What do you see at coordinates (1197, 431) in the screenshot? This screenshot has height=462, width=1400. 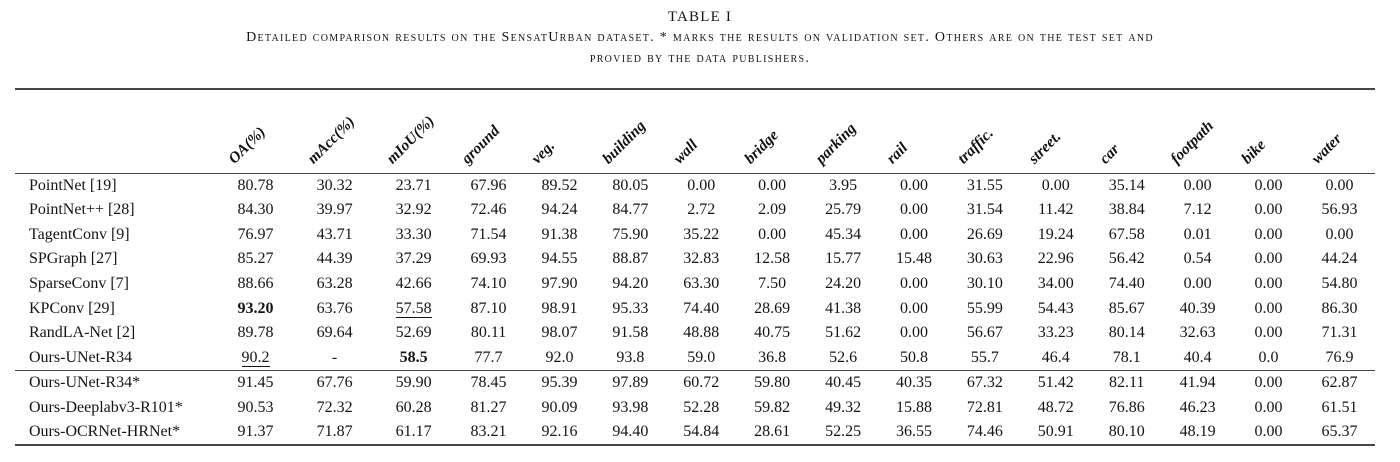 I see `value-cell: 48.19` at bounding box center [1197, 431].